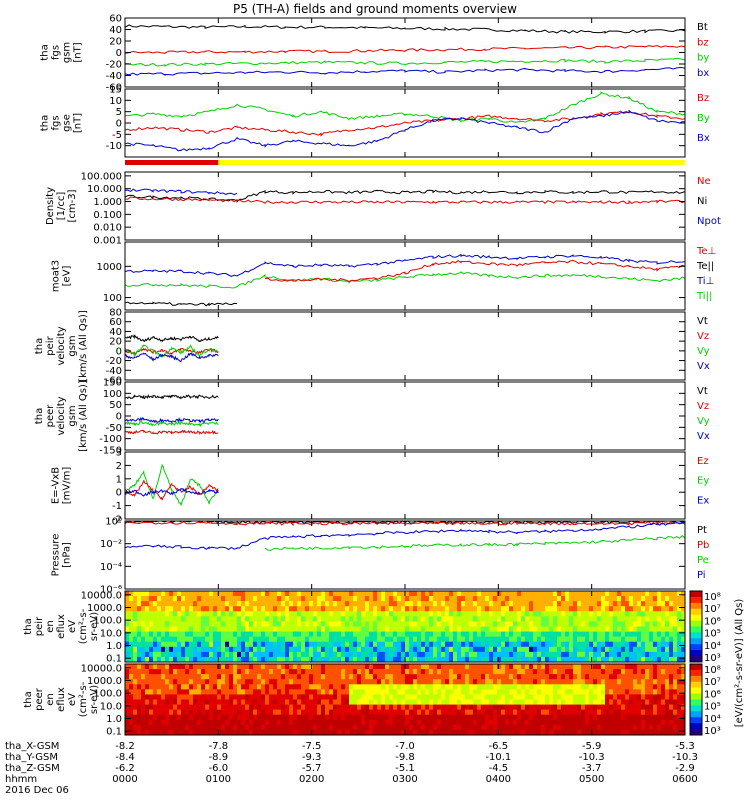 The height and width of the screenshot is (800, 750). I want to click on density-frame, so click(405, 206).